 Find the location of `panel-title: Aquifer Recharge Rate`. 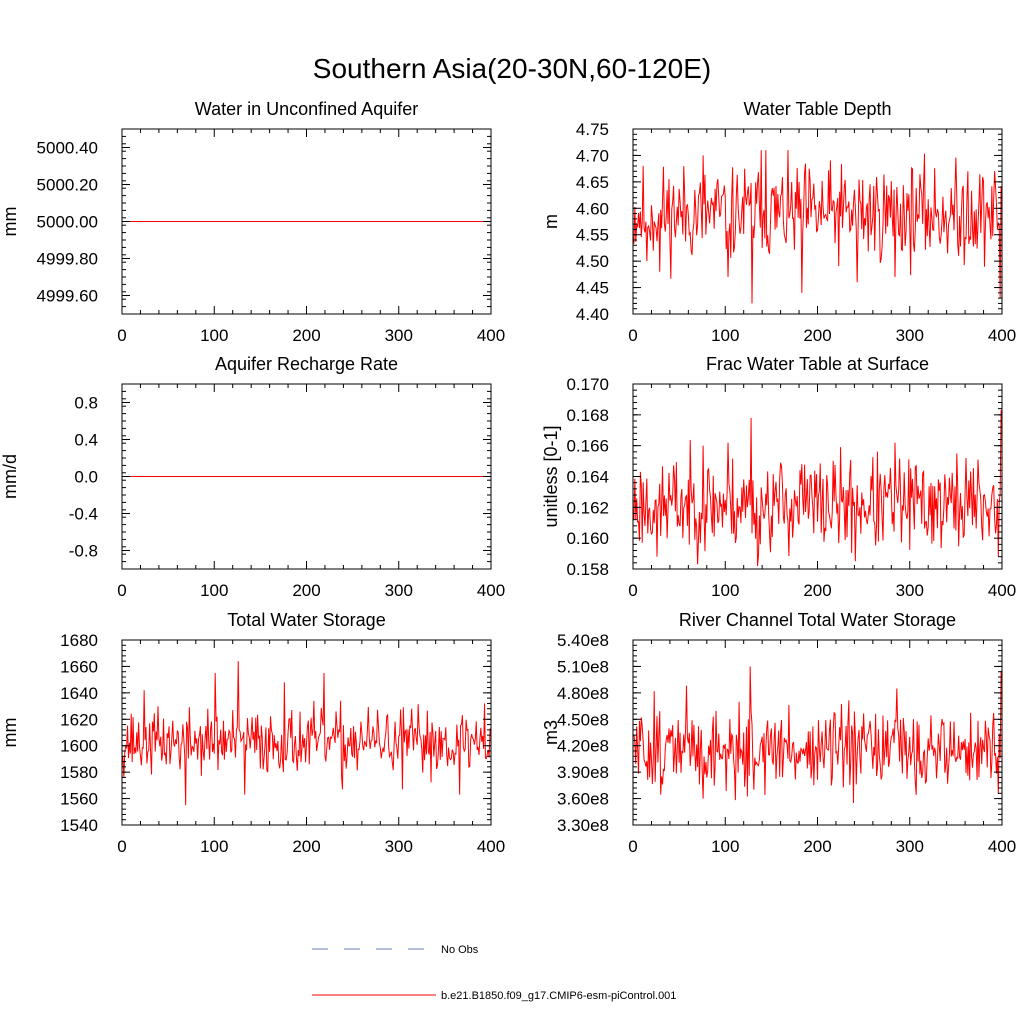

panel-title: Aquifer Recharge Rate is located at coordinates (306, 364).